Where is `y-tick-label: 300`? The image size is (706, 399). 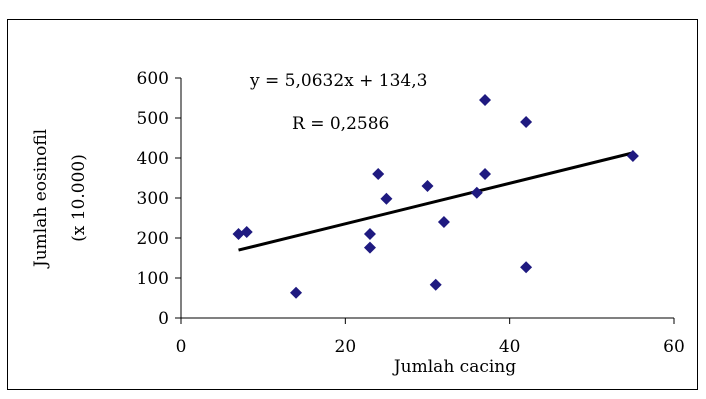 y-tick-label: 300 is located at coordinates (153, 199).